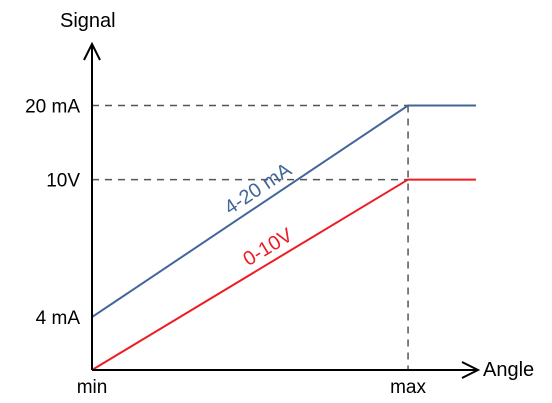  What do you see at coordinates (52, 107) in the screenshot?
I see `y-tick-label-2: 20 mA` at bounding box center [52, 107].